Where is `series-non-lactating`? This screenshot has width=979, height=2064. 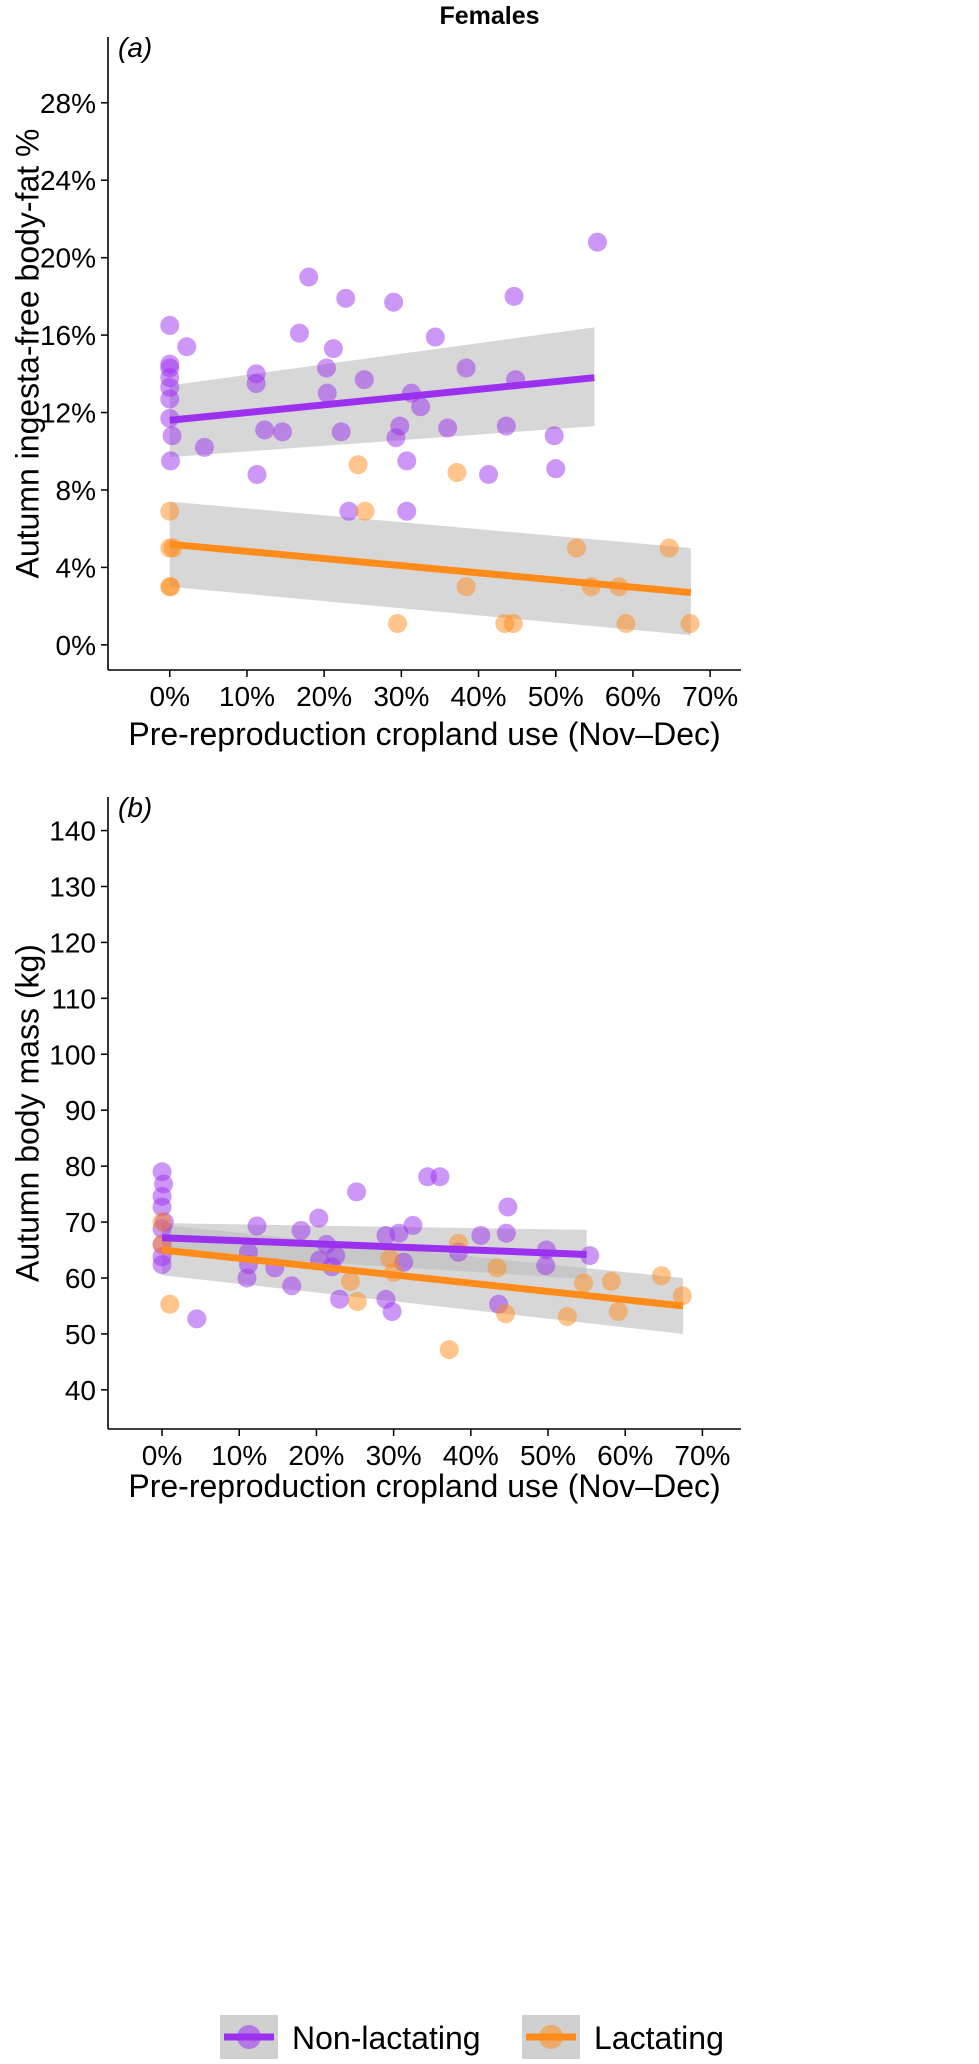 series-non-lactating is located at coordinates (383, 376).